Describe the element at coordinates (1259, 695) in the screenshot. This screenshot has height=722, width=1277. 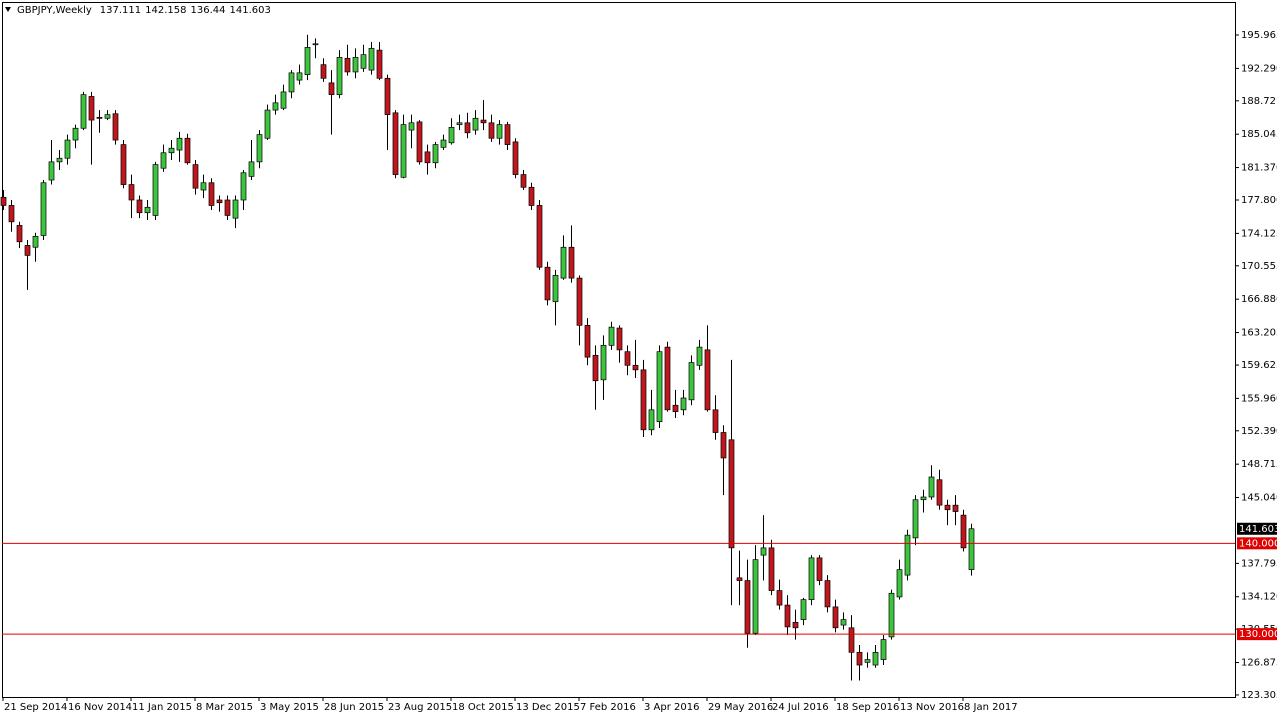
I see `y-tick-label: 123.305` at that location.